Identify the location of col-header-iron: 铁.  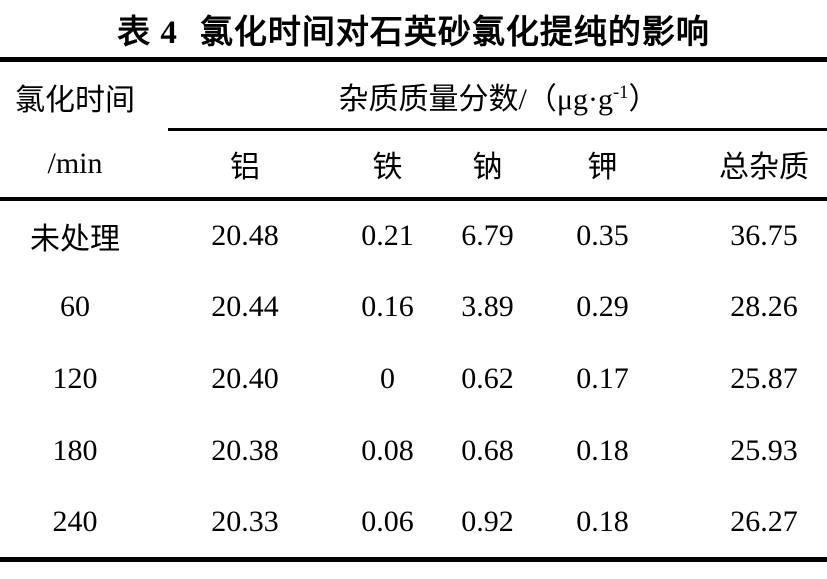
(387, 166).